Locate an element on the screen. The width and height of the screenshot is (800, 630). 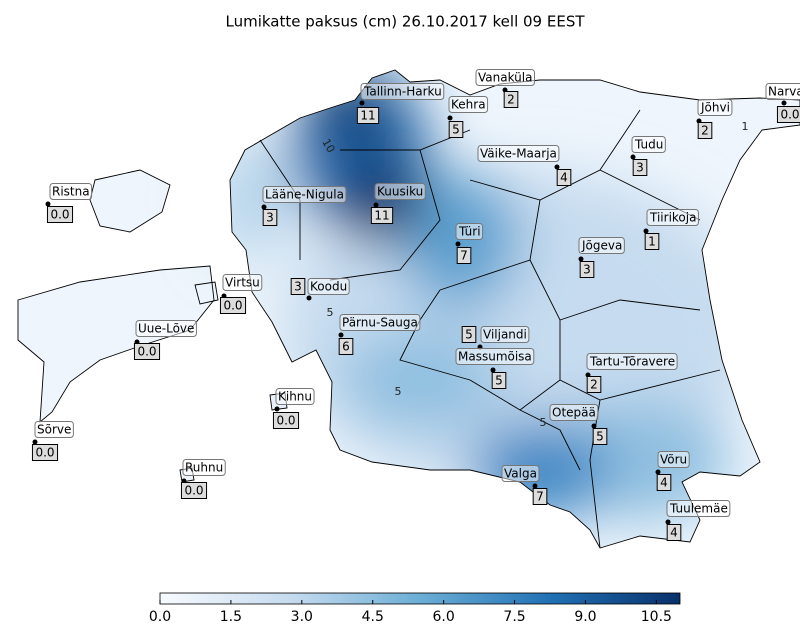
station-name: Tartu-Tõravere is located at coordinates (632, 362).